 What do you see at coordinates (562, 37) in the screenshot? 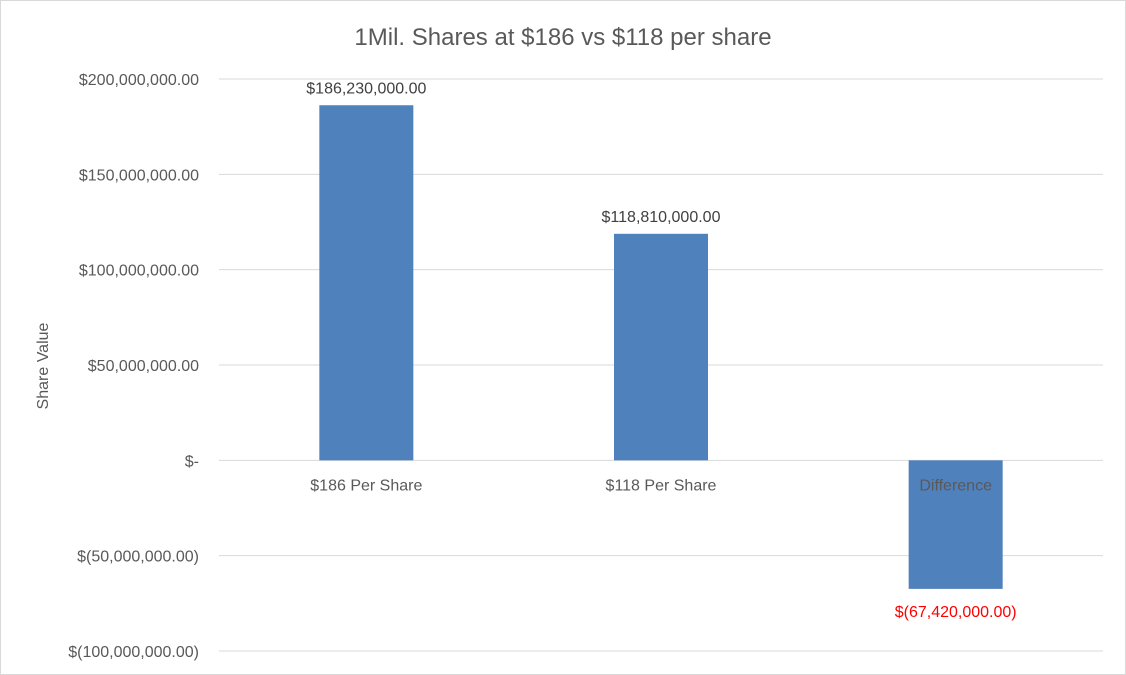
I see `chart-title: 1Mil. Shares at $186 vs $118 per share` at bounding box center [562, 37].